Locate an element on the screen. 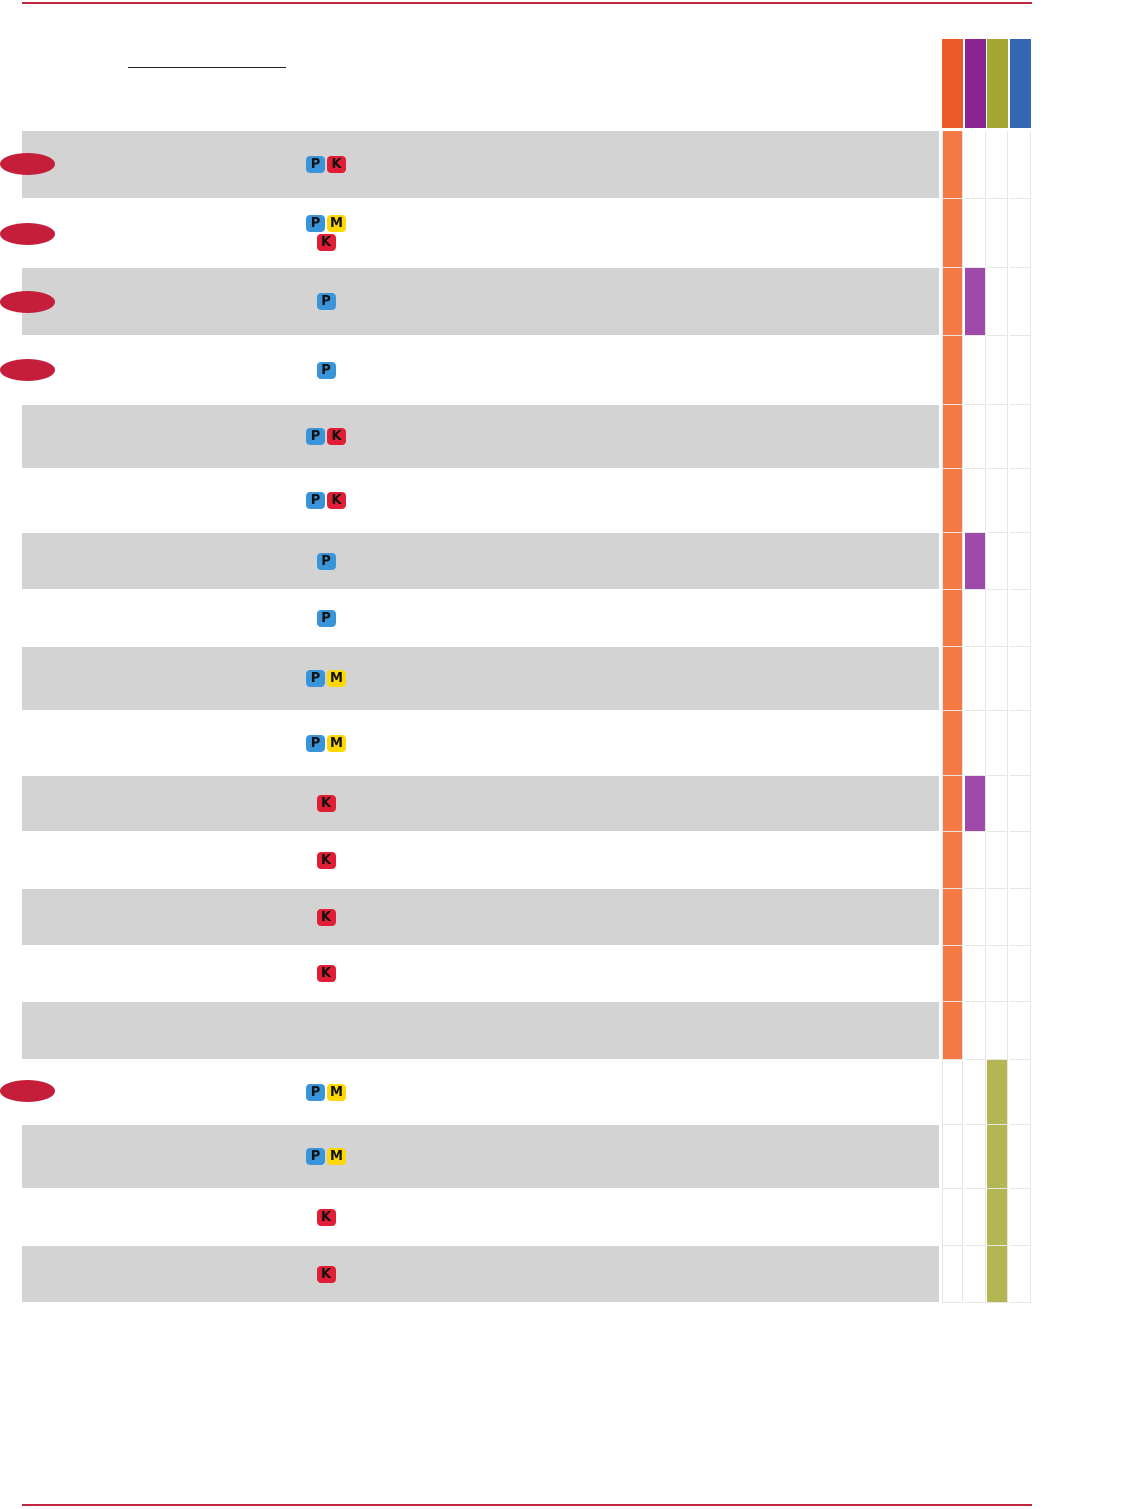 Image resolution: width=1123 pixels, height=1509 pixels. heading-underline is located at coordinates (207, 67).